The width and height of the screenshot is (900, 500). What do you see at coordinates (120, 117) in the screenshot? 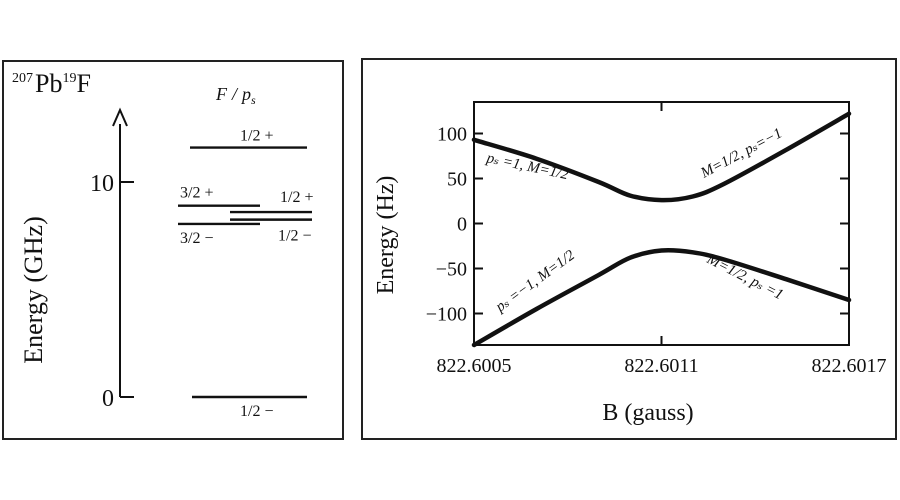
I see `left-axis-arrowhead` at bounding box center [120, 117].